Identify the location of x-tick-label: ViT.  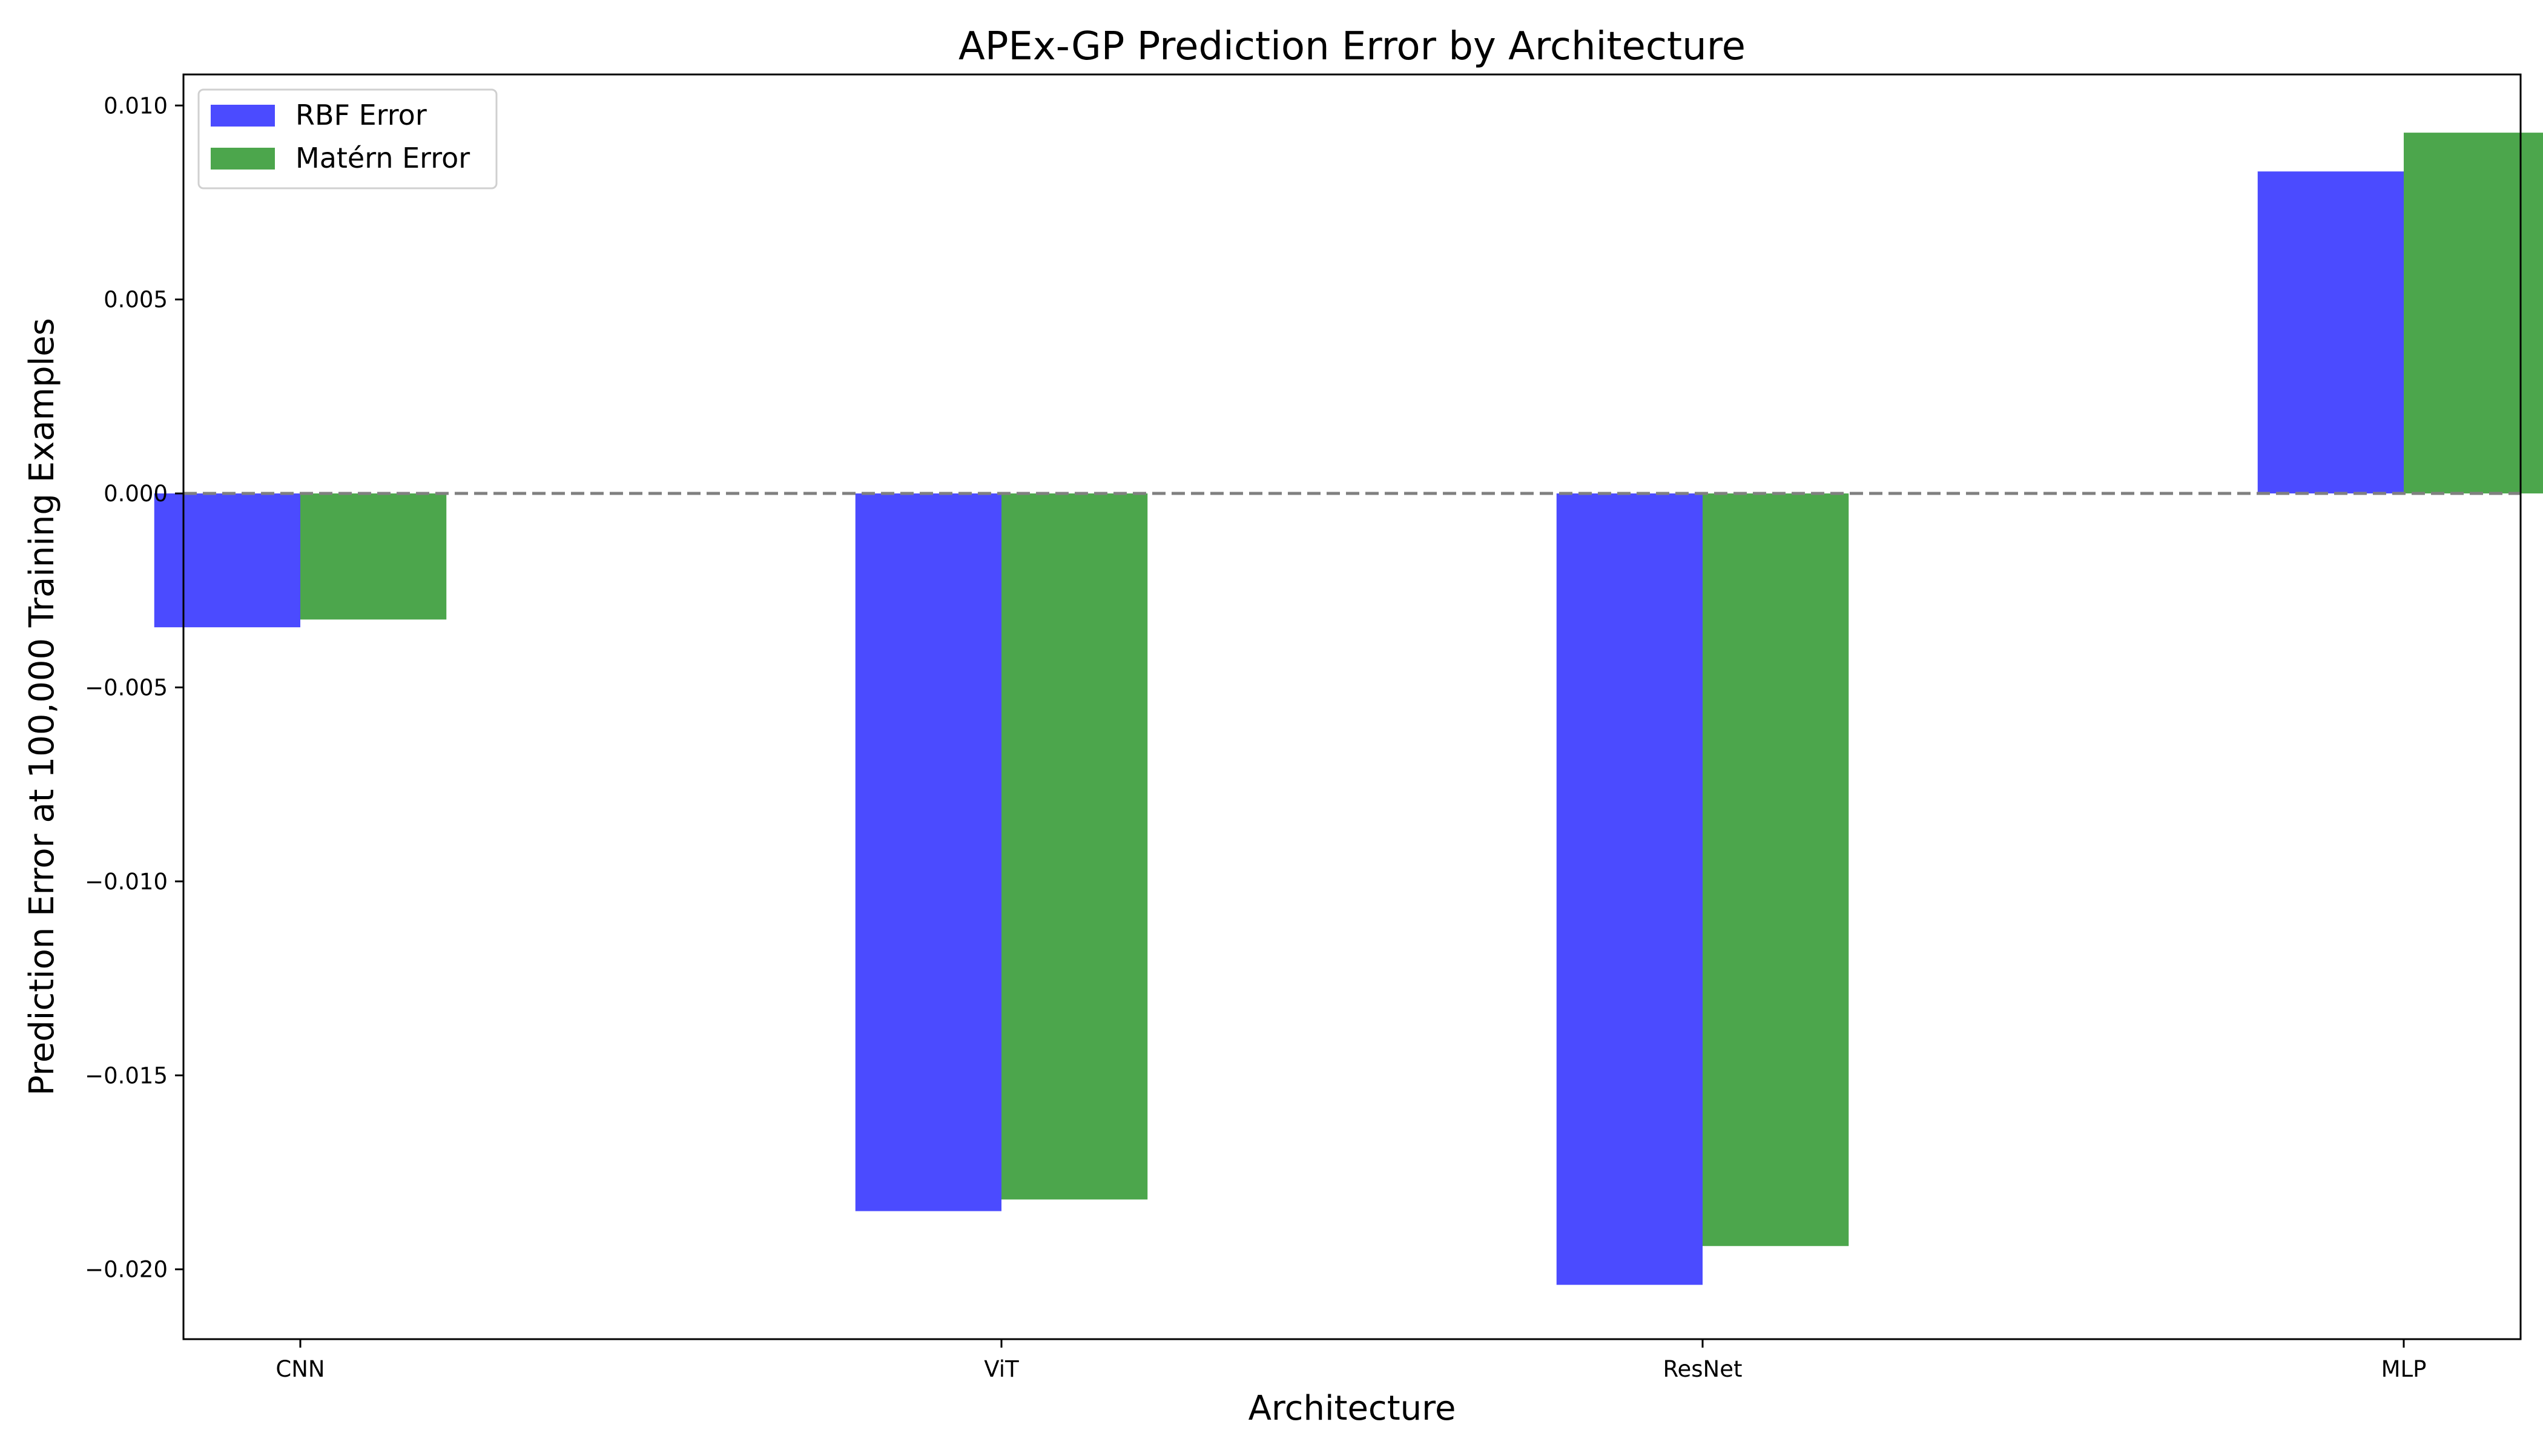
(1002, 1369).